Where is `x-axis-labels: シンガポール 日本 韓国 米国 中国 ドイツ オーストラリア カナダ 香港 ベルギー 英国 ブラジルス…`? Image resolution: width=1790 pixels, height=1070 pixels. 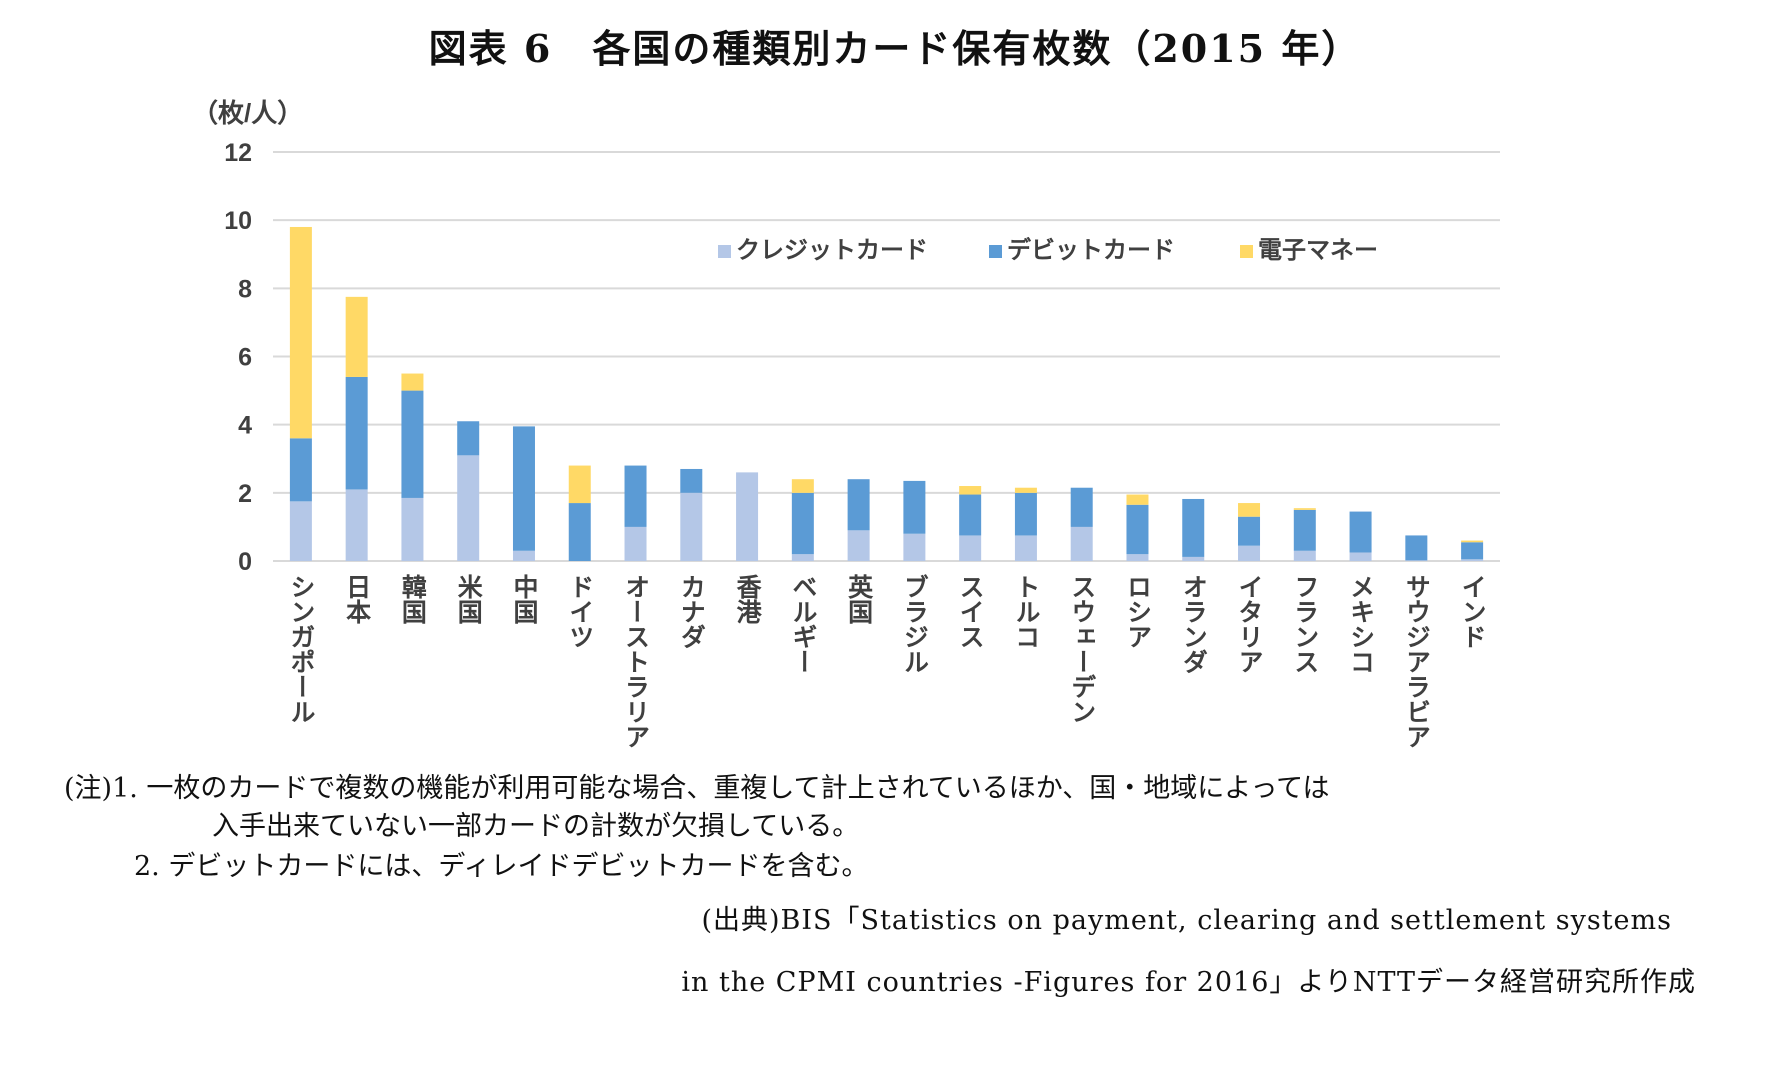
x-axis-labels: シンガポール 日本 韓国 米国 中国 ドイツ オーストラリア カナダ 香港 ベルギー 英国 ブラジルス… is located at coordinates (886, 661).